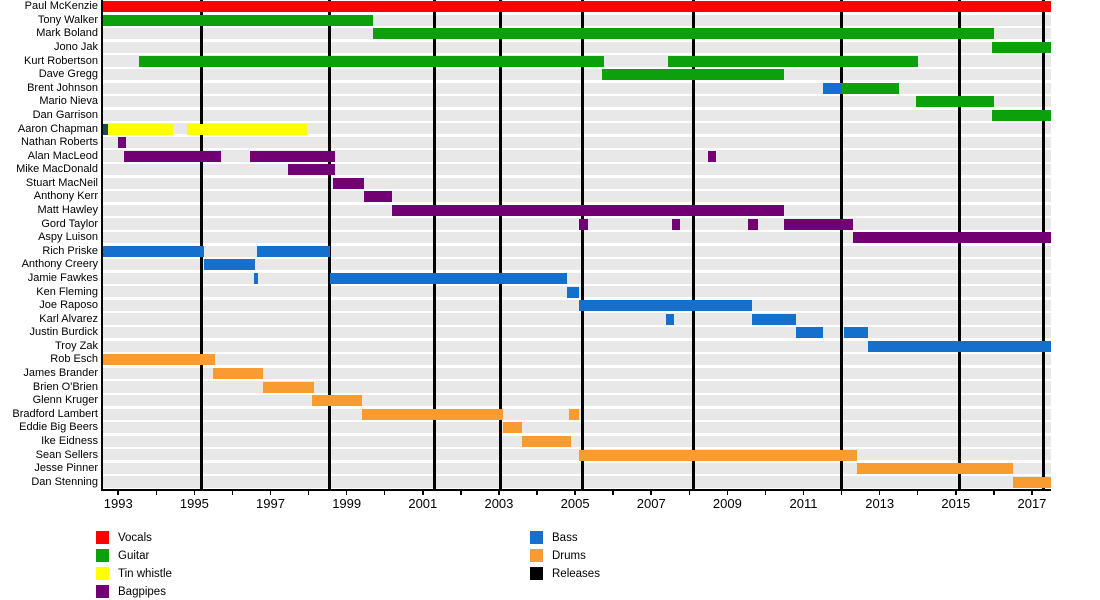 The image size is (1100, 600). I want to click on year-label: 2007, so click(651, 503).